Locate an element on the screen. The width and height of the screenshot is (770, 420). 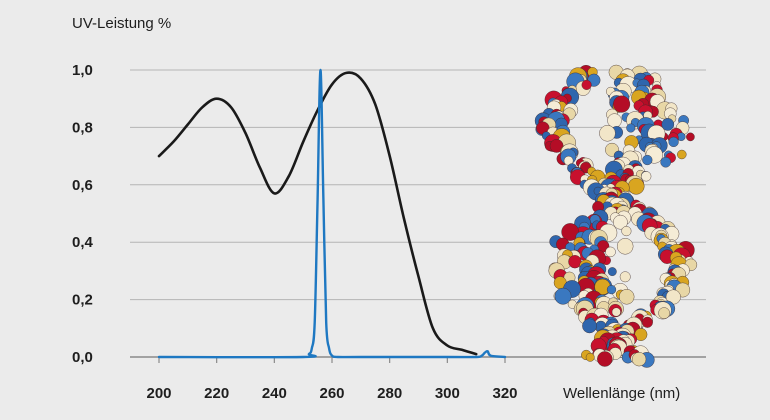
y-tick-label: 0,4 is located at coordinates (83, 242).